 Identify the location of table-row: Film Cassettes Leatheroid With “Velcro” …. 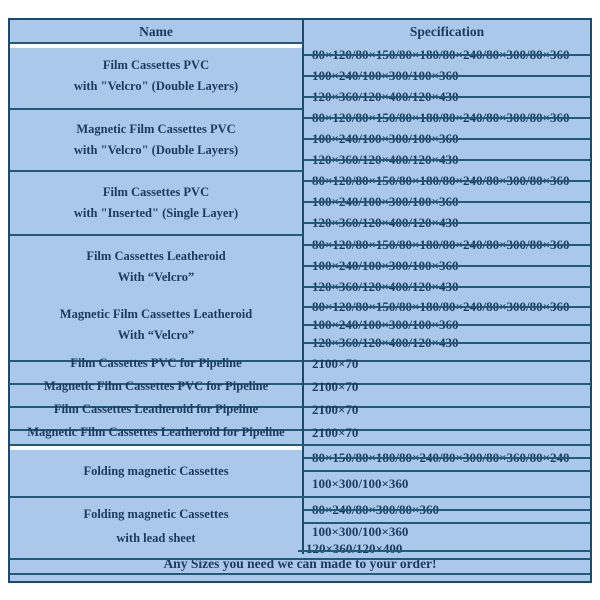
(300, 266).